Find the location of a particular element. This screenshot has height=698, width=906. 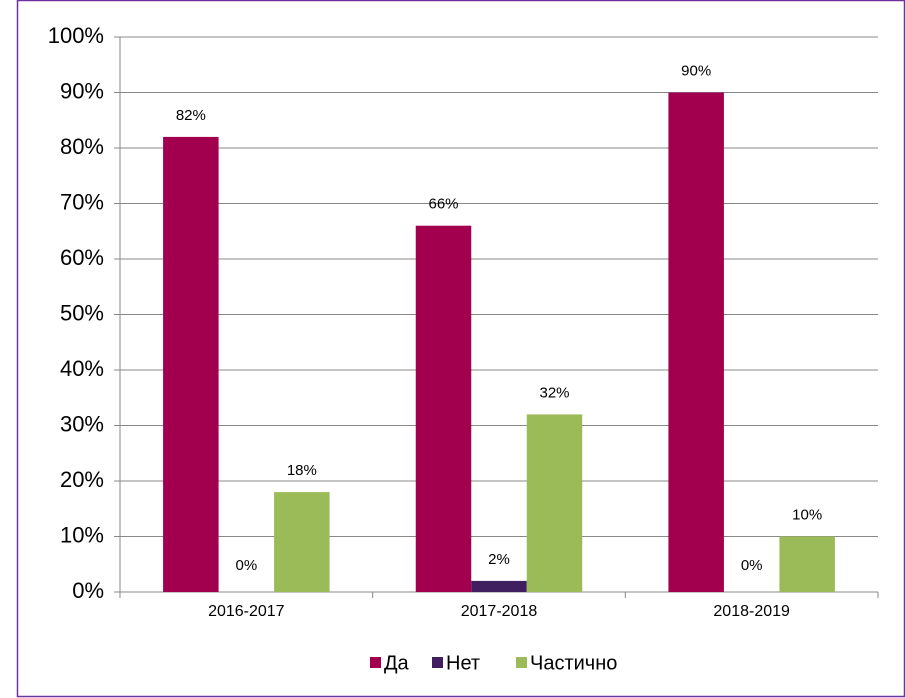

y-tick-label: 70% is located at coordinates (82, 201).